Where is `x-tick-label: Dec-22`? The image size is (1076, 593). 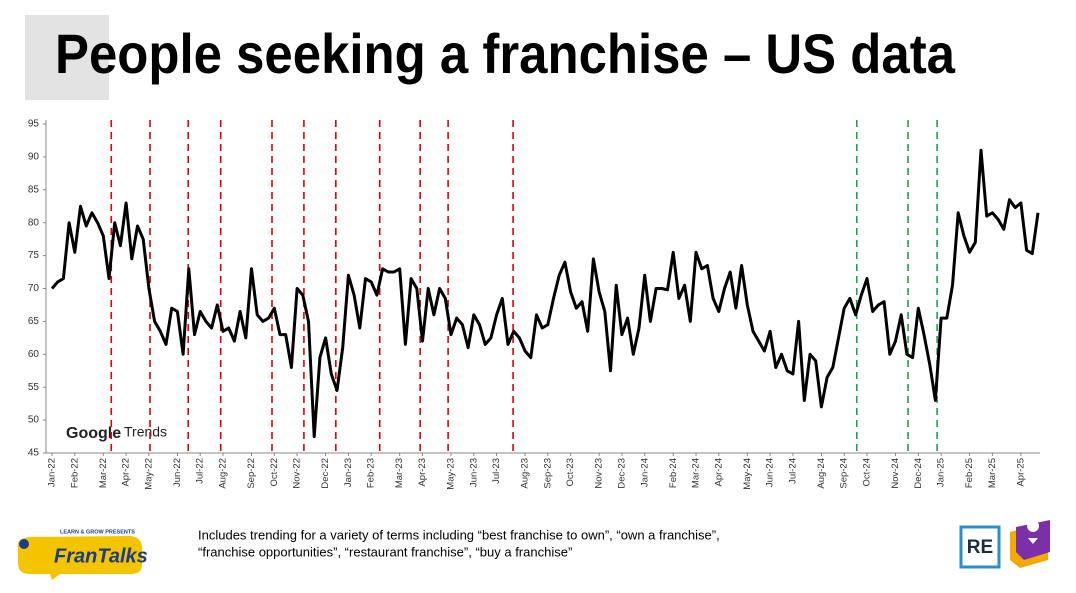 x-tick-label: Dec-22 is located at coordinates (325, 473).